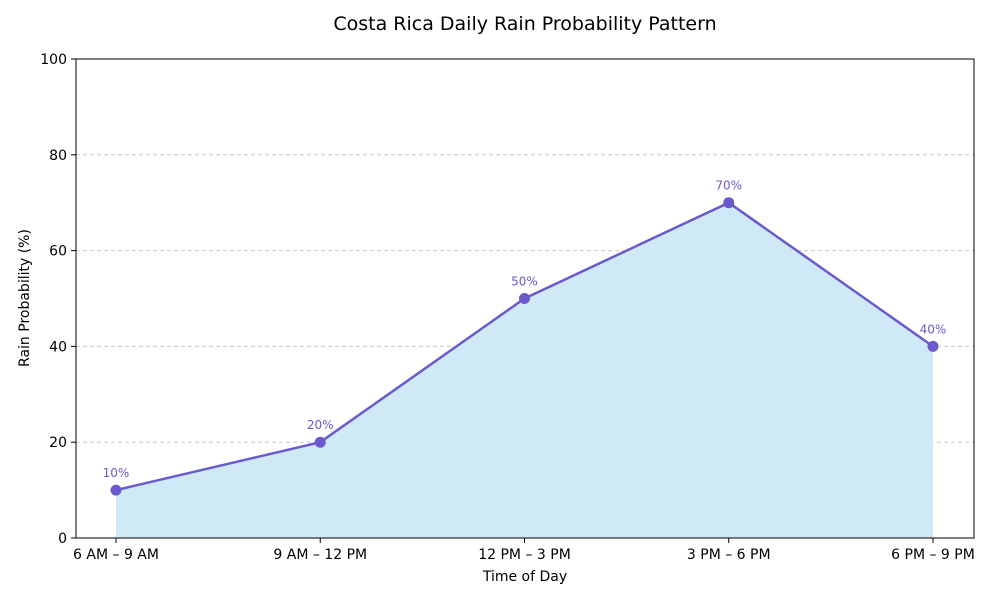 The height and width of the screenshot is (600, 1000). I want to click on data-label: 70%, so click(728, 186).